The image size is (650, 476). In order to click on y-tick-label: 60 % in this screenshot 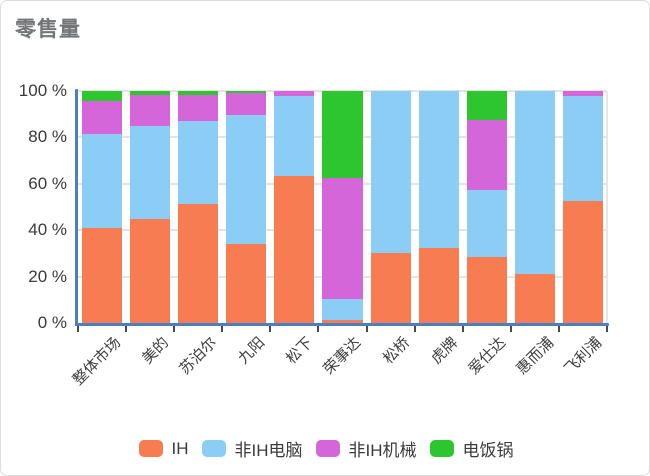, I will do `click(47, 183)`.